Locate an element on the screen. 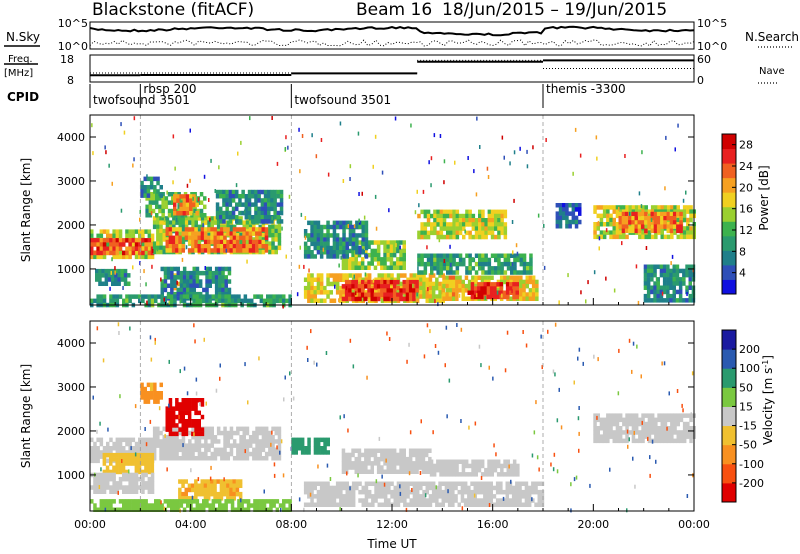 Image resolution: width=800 pixels, height=554 pixels. time-tick-label-6: 00:00 is located at coordinates (694, 524).